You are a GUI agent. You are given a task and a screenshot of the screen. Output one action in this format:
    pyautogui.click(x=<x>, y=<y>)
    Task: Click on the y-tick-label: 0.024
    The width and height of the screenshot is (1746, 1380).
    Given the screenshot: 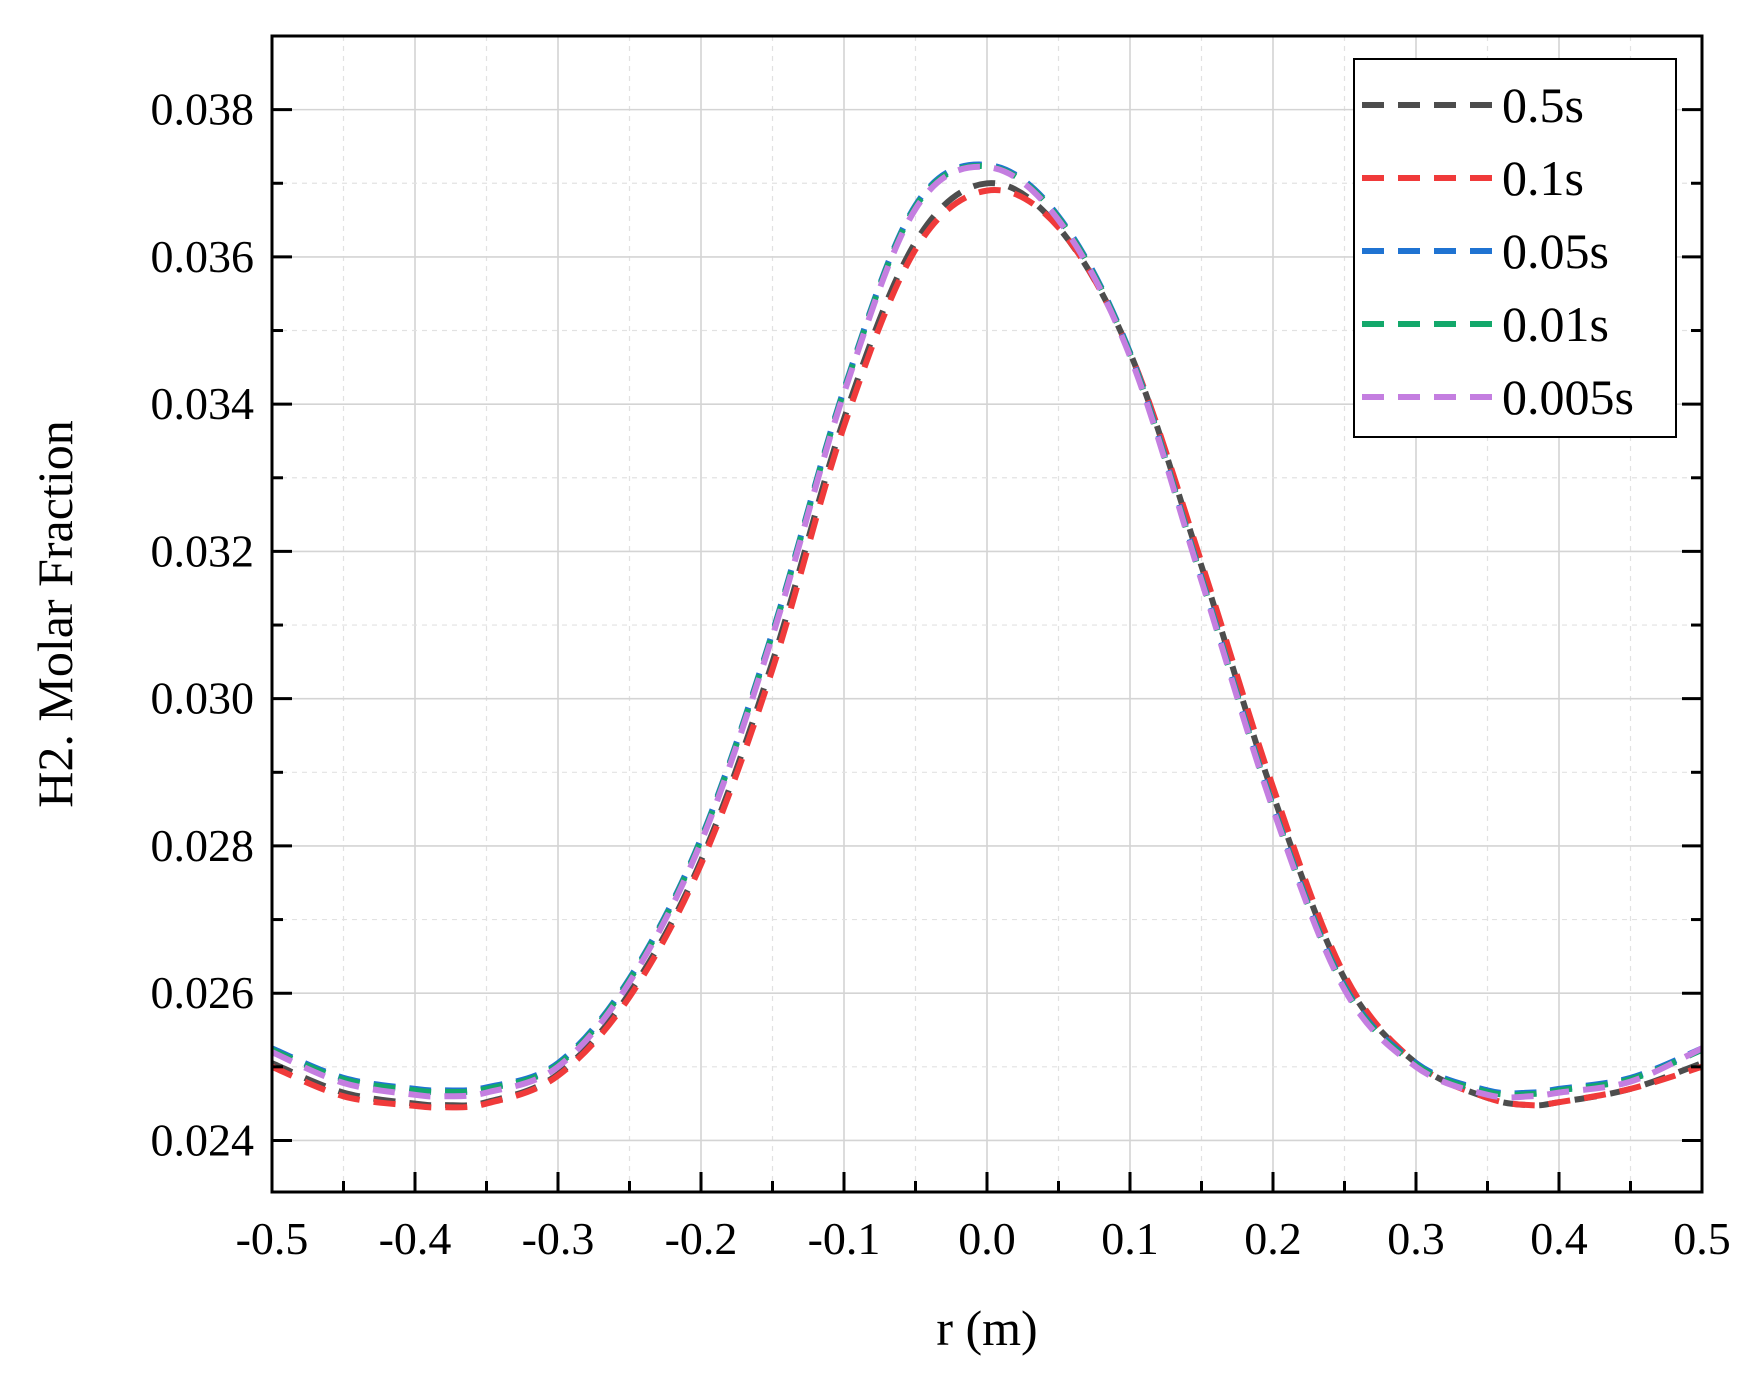 What is the action you would take?
    pyautogui.click(x=203, y=1139)
    